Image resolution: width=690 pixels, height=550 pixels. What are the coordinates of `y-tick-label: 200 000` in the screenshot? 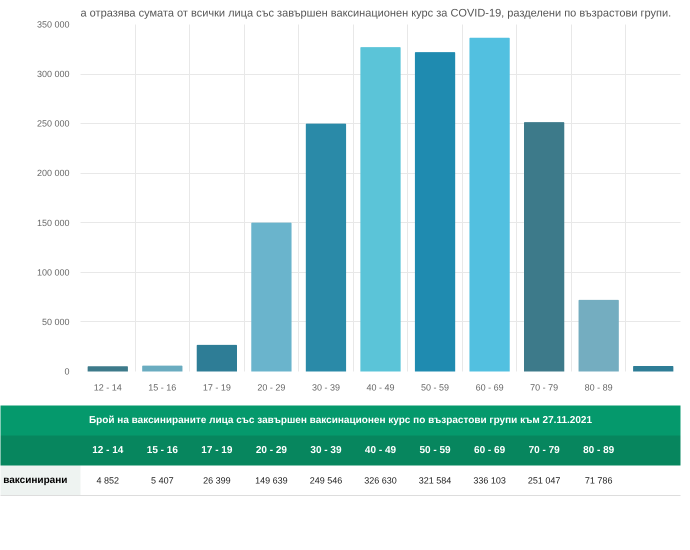 It's located at (53, 173).